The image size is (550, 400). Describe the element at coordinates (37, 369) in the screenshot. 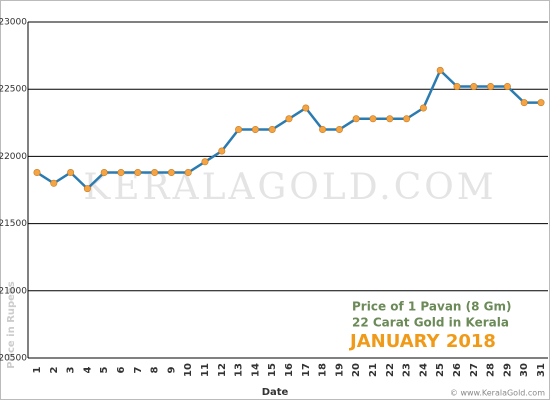

I see `x-tick-label: 1` at that location.